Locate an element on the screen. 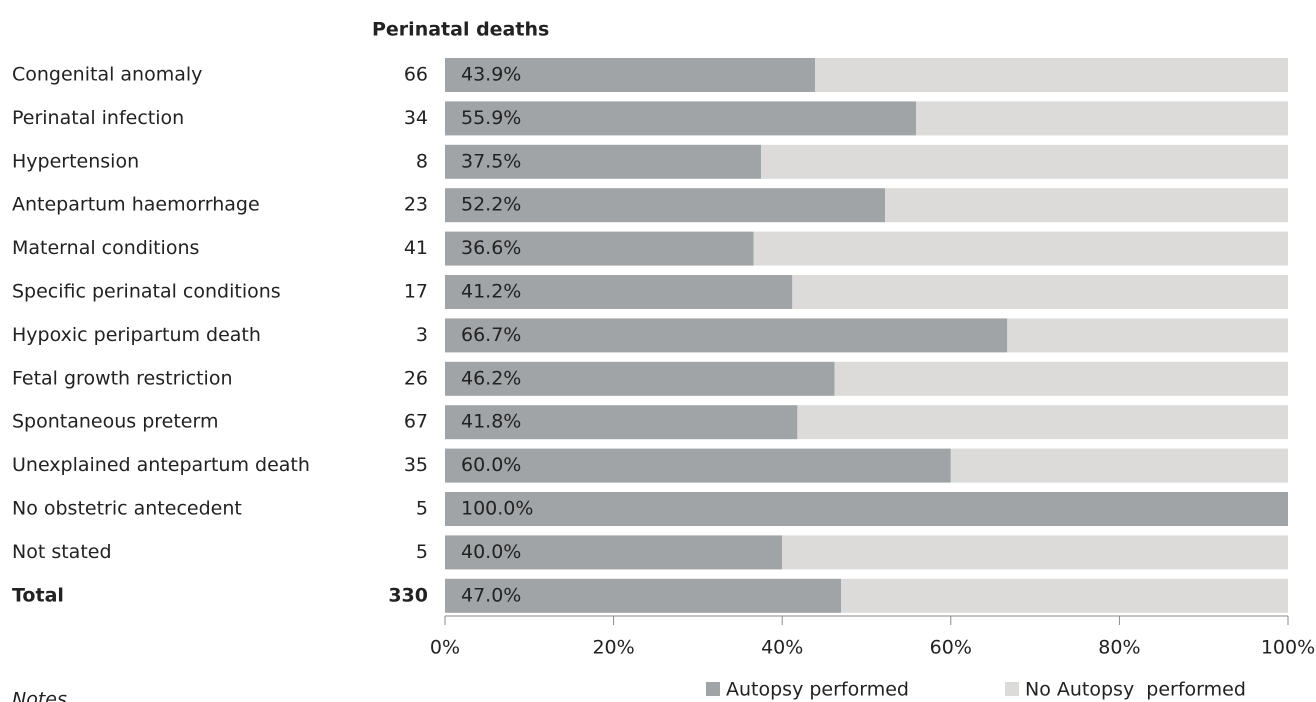  value-label: 37.5% is located at coordinates (491, 161).